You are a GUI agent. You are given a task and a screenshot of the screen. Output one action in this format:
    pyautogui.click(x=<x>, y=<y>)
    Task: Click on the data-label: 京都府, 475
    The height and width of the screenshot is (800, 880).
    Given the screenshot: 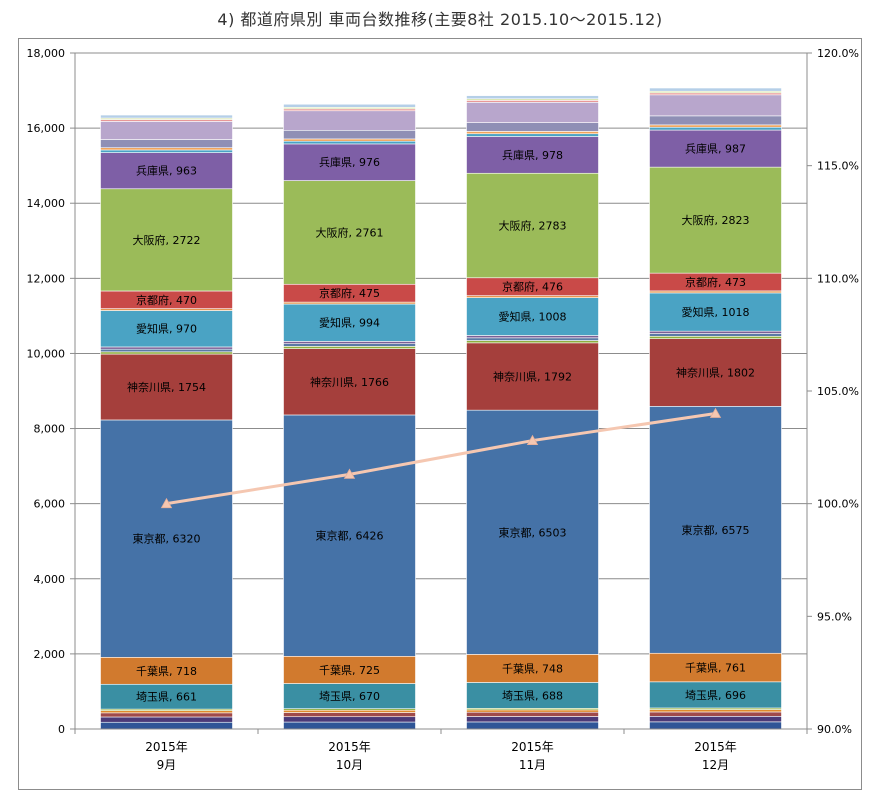 What is the action you would take?
    pyautogui.click(x=349, y=293)
    